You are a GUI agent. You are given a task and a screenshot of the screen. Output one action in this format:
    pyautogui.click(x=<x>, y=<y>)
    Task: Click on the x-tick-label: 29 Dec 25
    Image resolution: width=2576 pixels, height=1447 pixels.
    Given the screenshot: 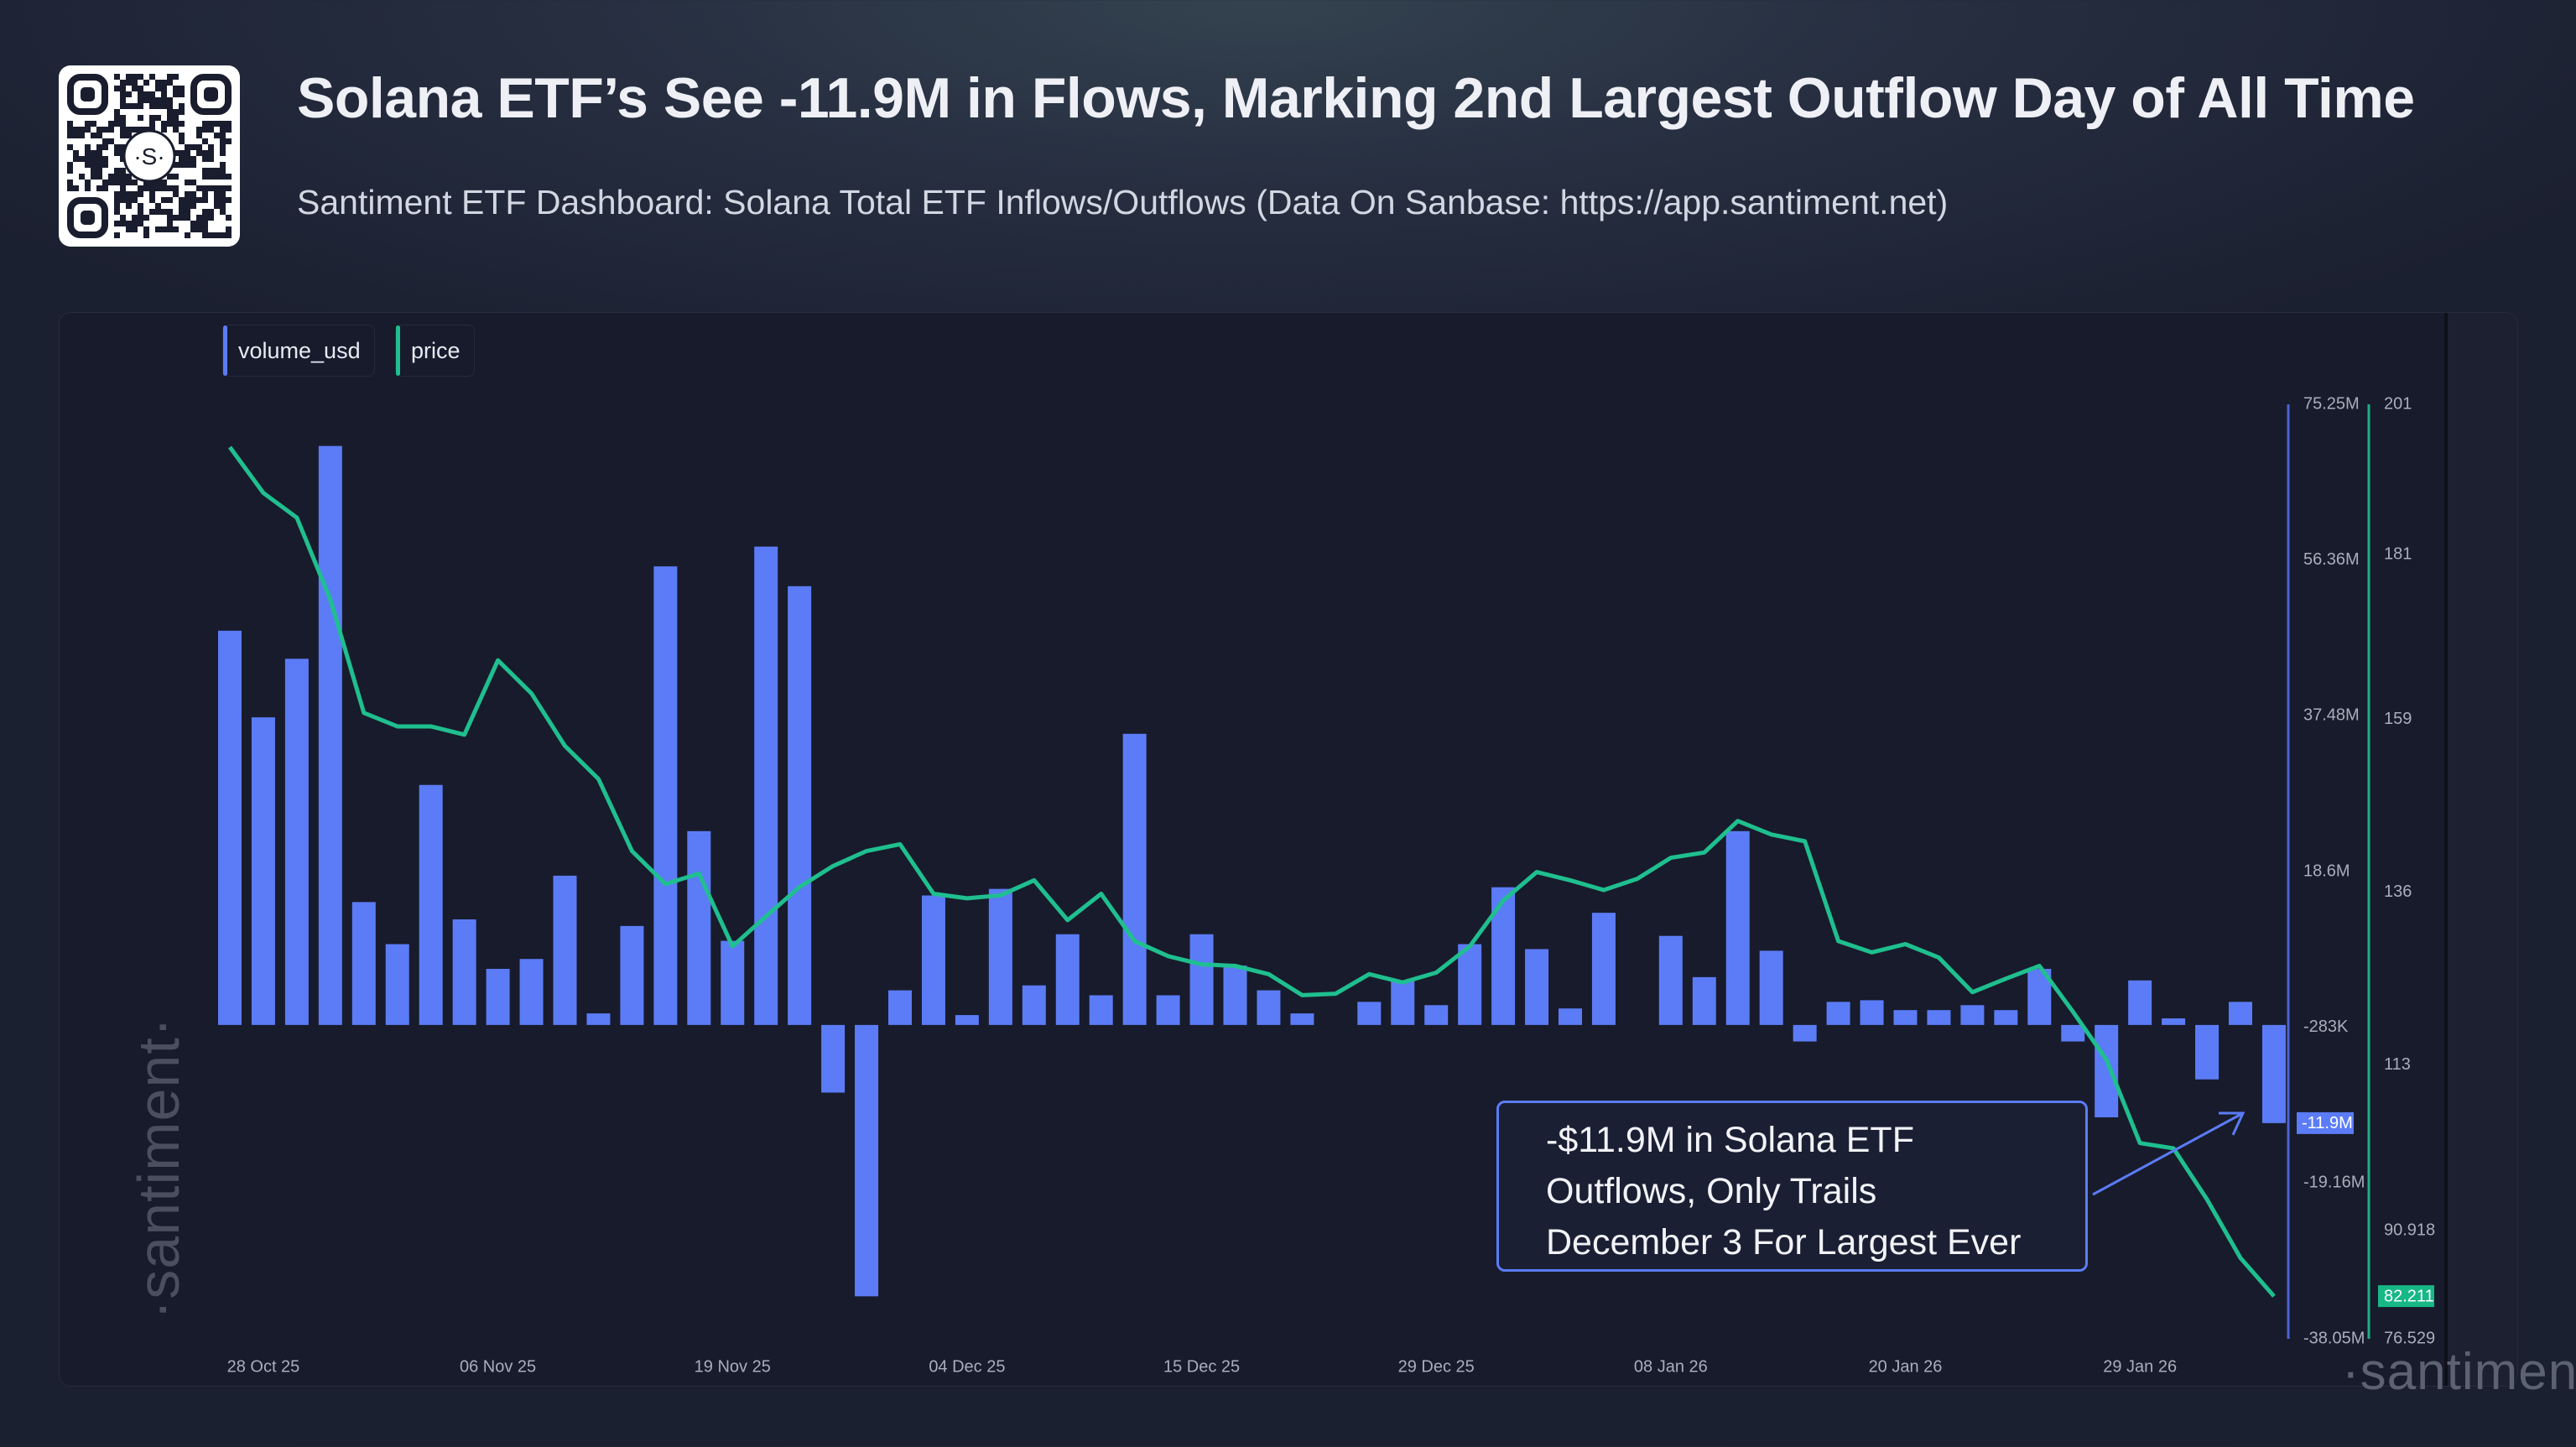 What is the action you would take?
    pyautogui.click(x=1436, y=1366)
    